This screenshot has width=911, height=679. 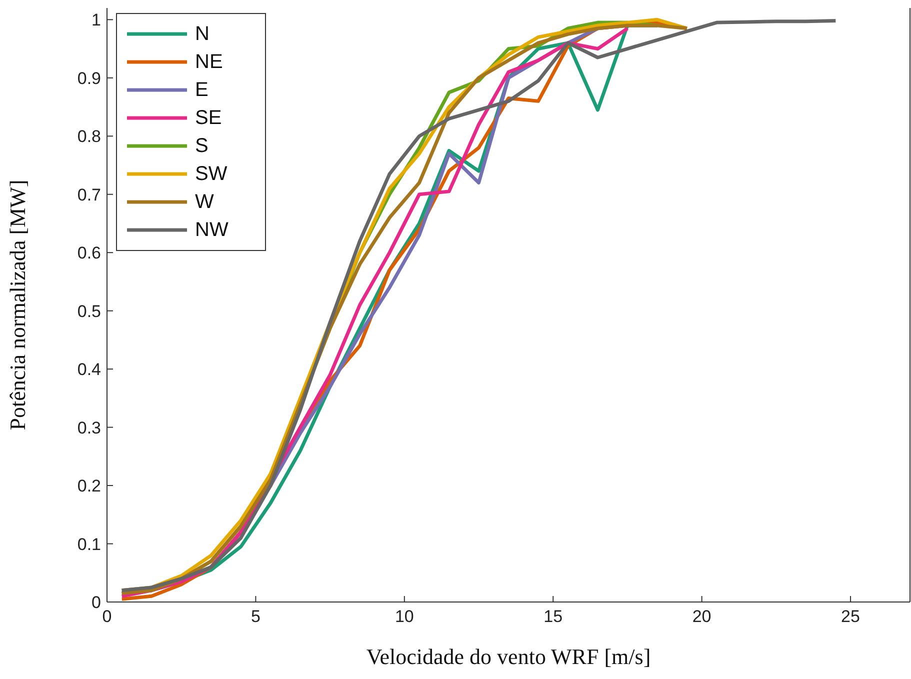 I want to click on legend-label: W, so click(x=204, y=202).